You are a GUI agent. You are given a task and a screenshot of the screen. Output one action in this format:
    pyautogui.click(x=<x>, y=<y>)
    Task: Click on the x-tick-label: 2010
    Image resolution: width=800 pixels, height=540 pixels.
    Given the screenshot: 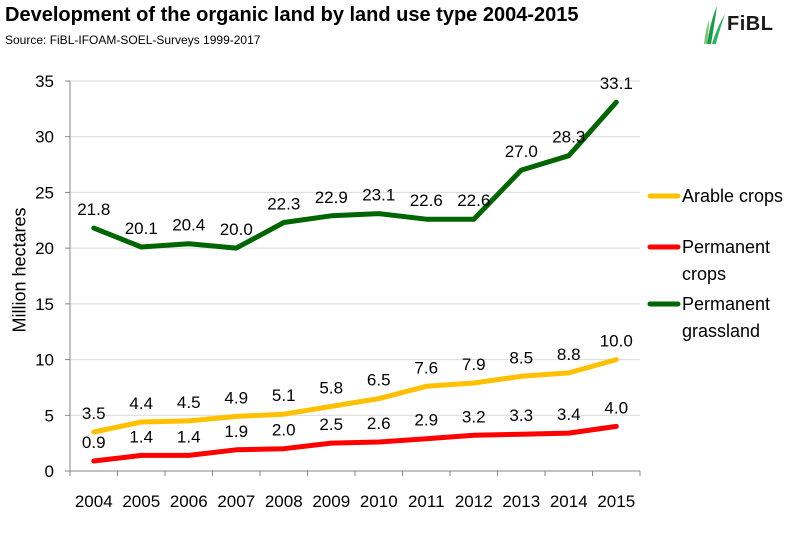 What is the action you would take?
    pyautogui.click(x=379, y=501)
    